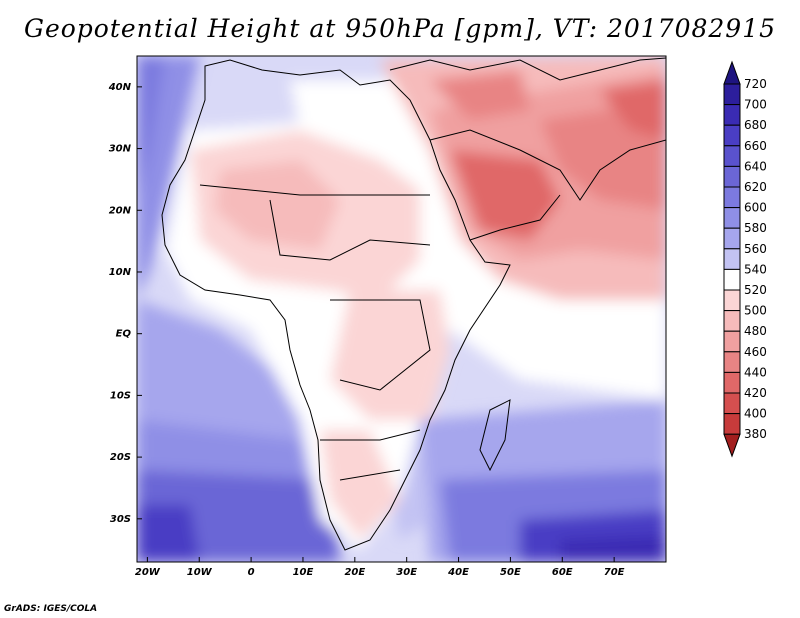  What do you see at coordinates (380, 567) in the screenshot?
I see `longitude-axis: 20W 10W 0 10E 20E 30E 40E 50E 60E 70E` at bounding box center [380, 567].